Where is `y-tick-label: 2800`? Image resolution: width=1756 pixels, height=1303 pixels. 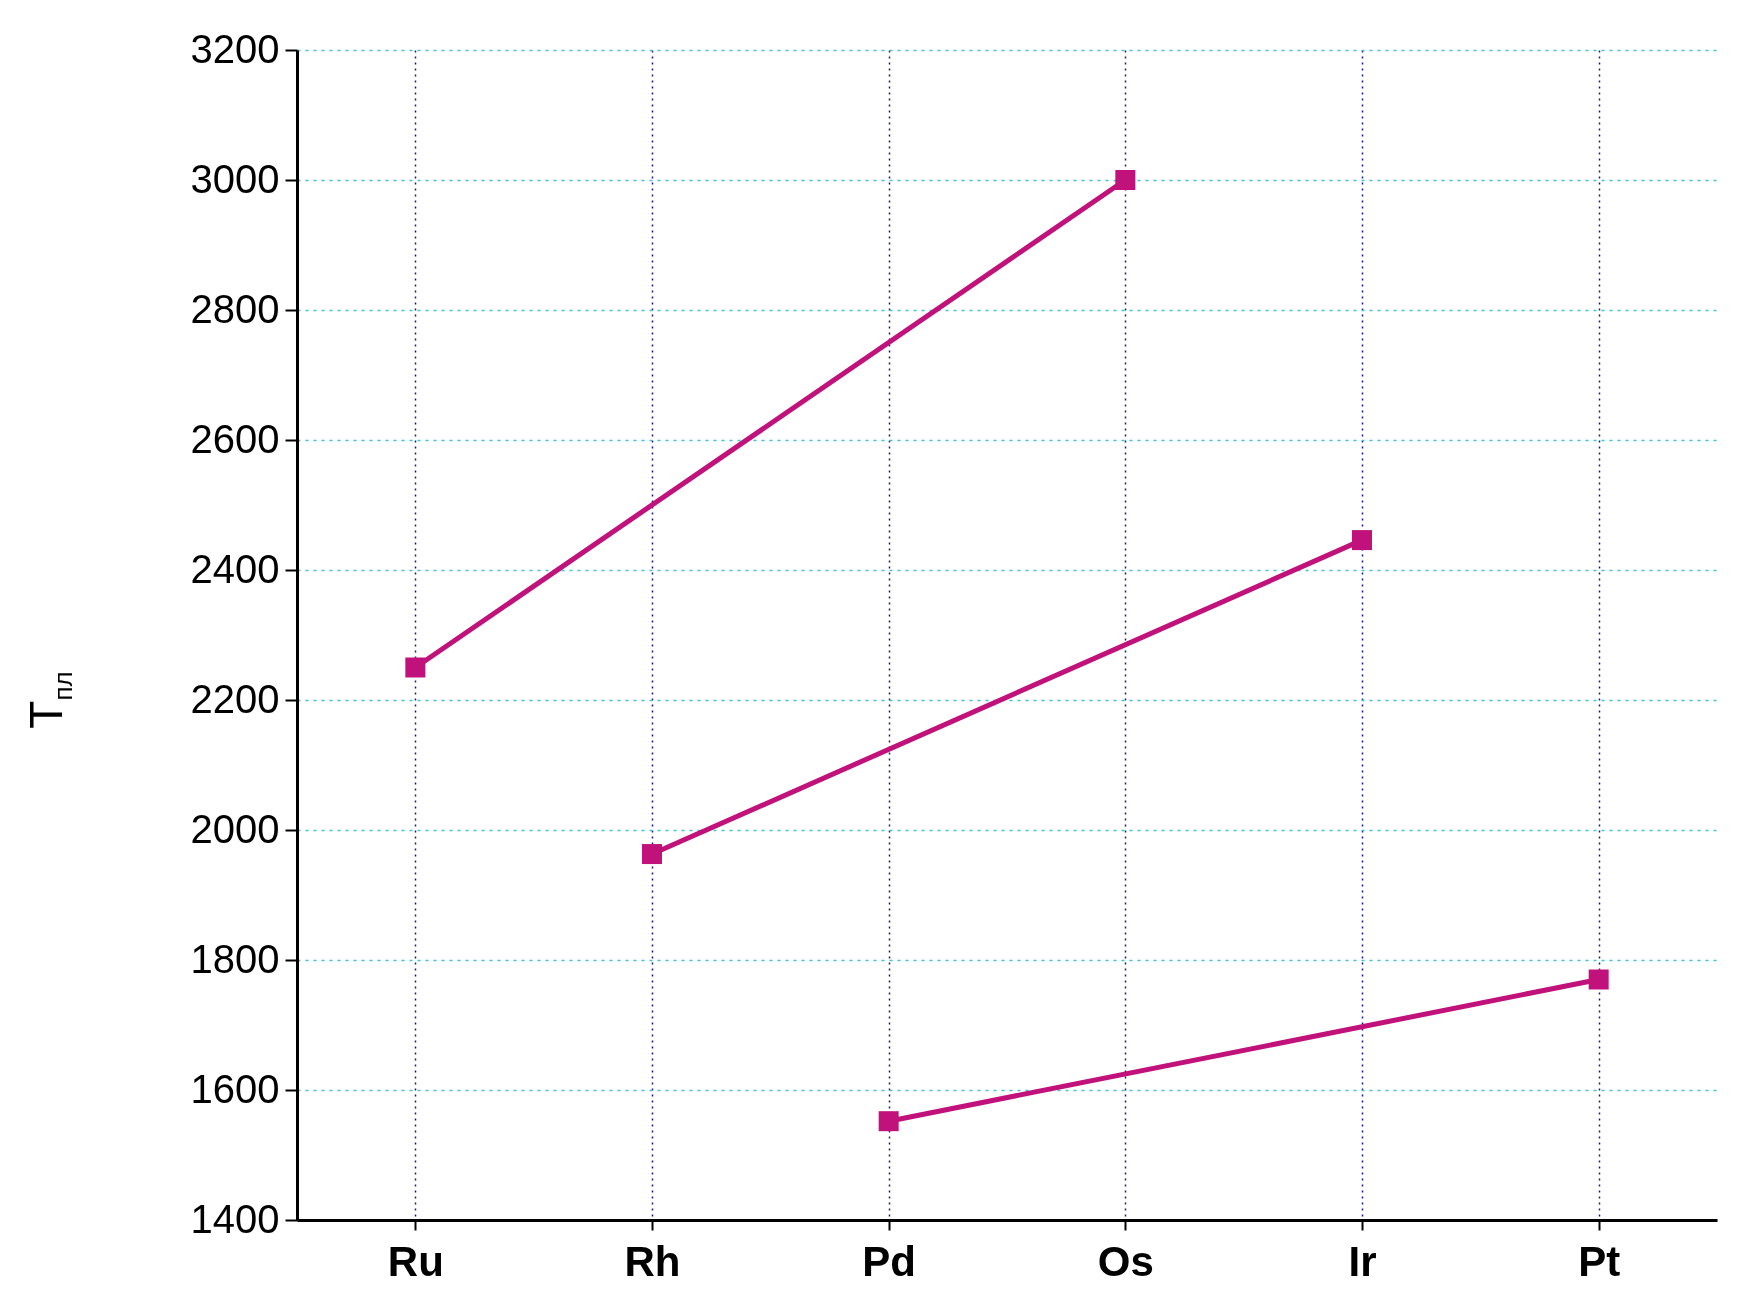
y-tick-label: 2800 is located at coordinates (235, 308).